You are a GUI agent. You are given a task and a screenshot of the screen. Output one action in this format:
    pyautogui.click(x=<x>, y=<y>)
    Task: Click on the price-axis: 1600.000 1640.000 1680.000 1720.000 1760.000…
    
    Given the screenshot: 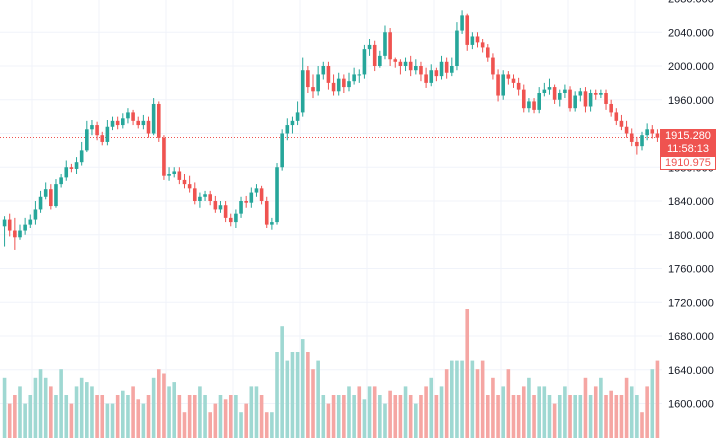 What is the action you would take?
    pyautogui.click(x=691, y=205)
    